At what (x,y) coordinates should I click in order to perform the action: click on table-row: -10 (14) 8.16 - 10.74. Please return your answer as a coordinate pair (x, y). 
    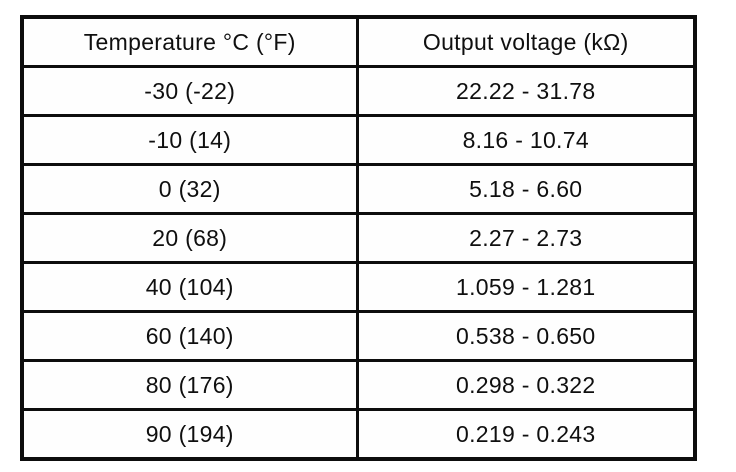
    Looking at the image, I should click on (358, 140).